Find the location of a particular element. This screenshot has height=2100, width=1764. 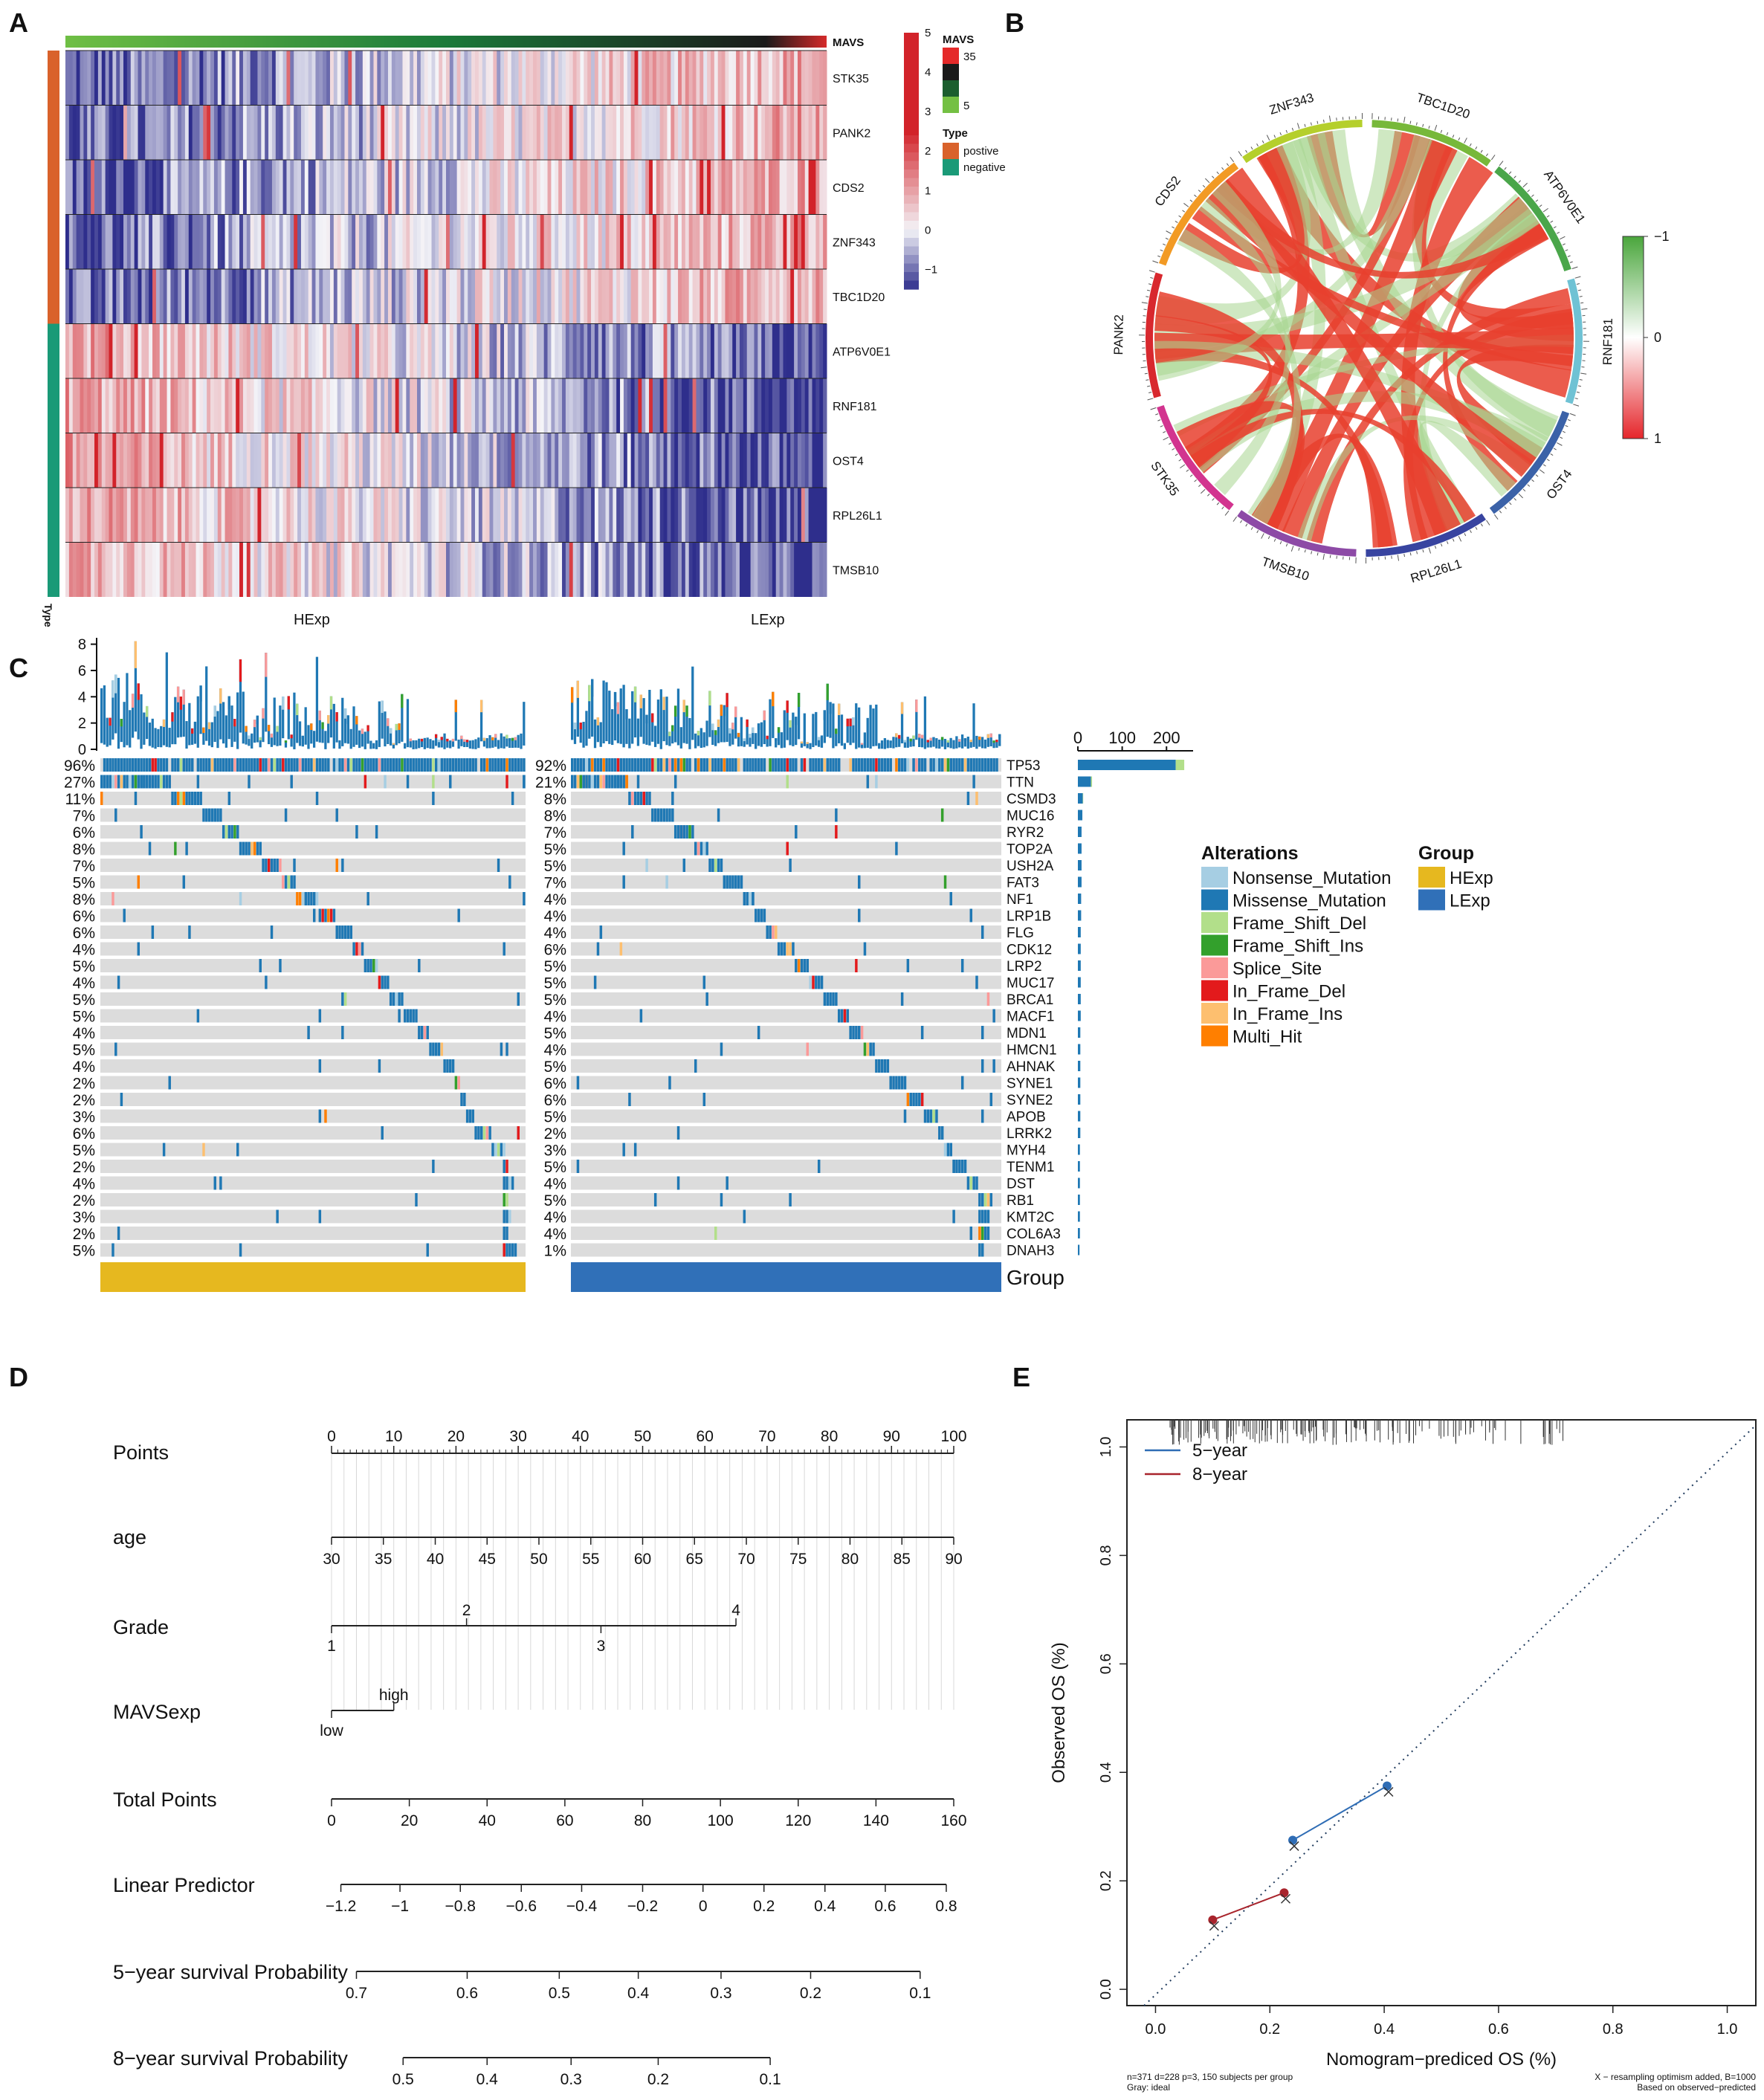

nomogram-tick-label: 100 is located at coordinates (721, 1821).